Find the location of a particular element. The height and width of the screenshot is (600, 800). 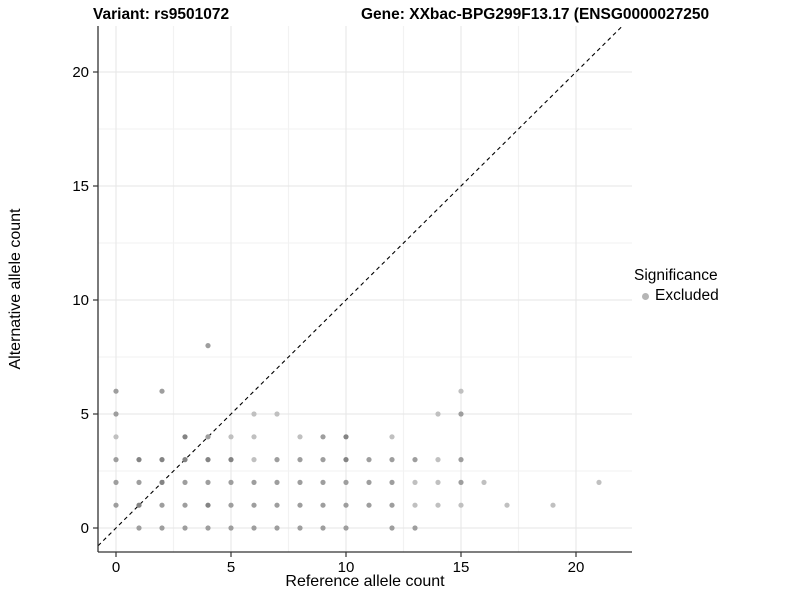

legend: Significance Excluded is located at coordinates (676, 285).